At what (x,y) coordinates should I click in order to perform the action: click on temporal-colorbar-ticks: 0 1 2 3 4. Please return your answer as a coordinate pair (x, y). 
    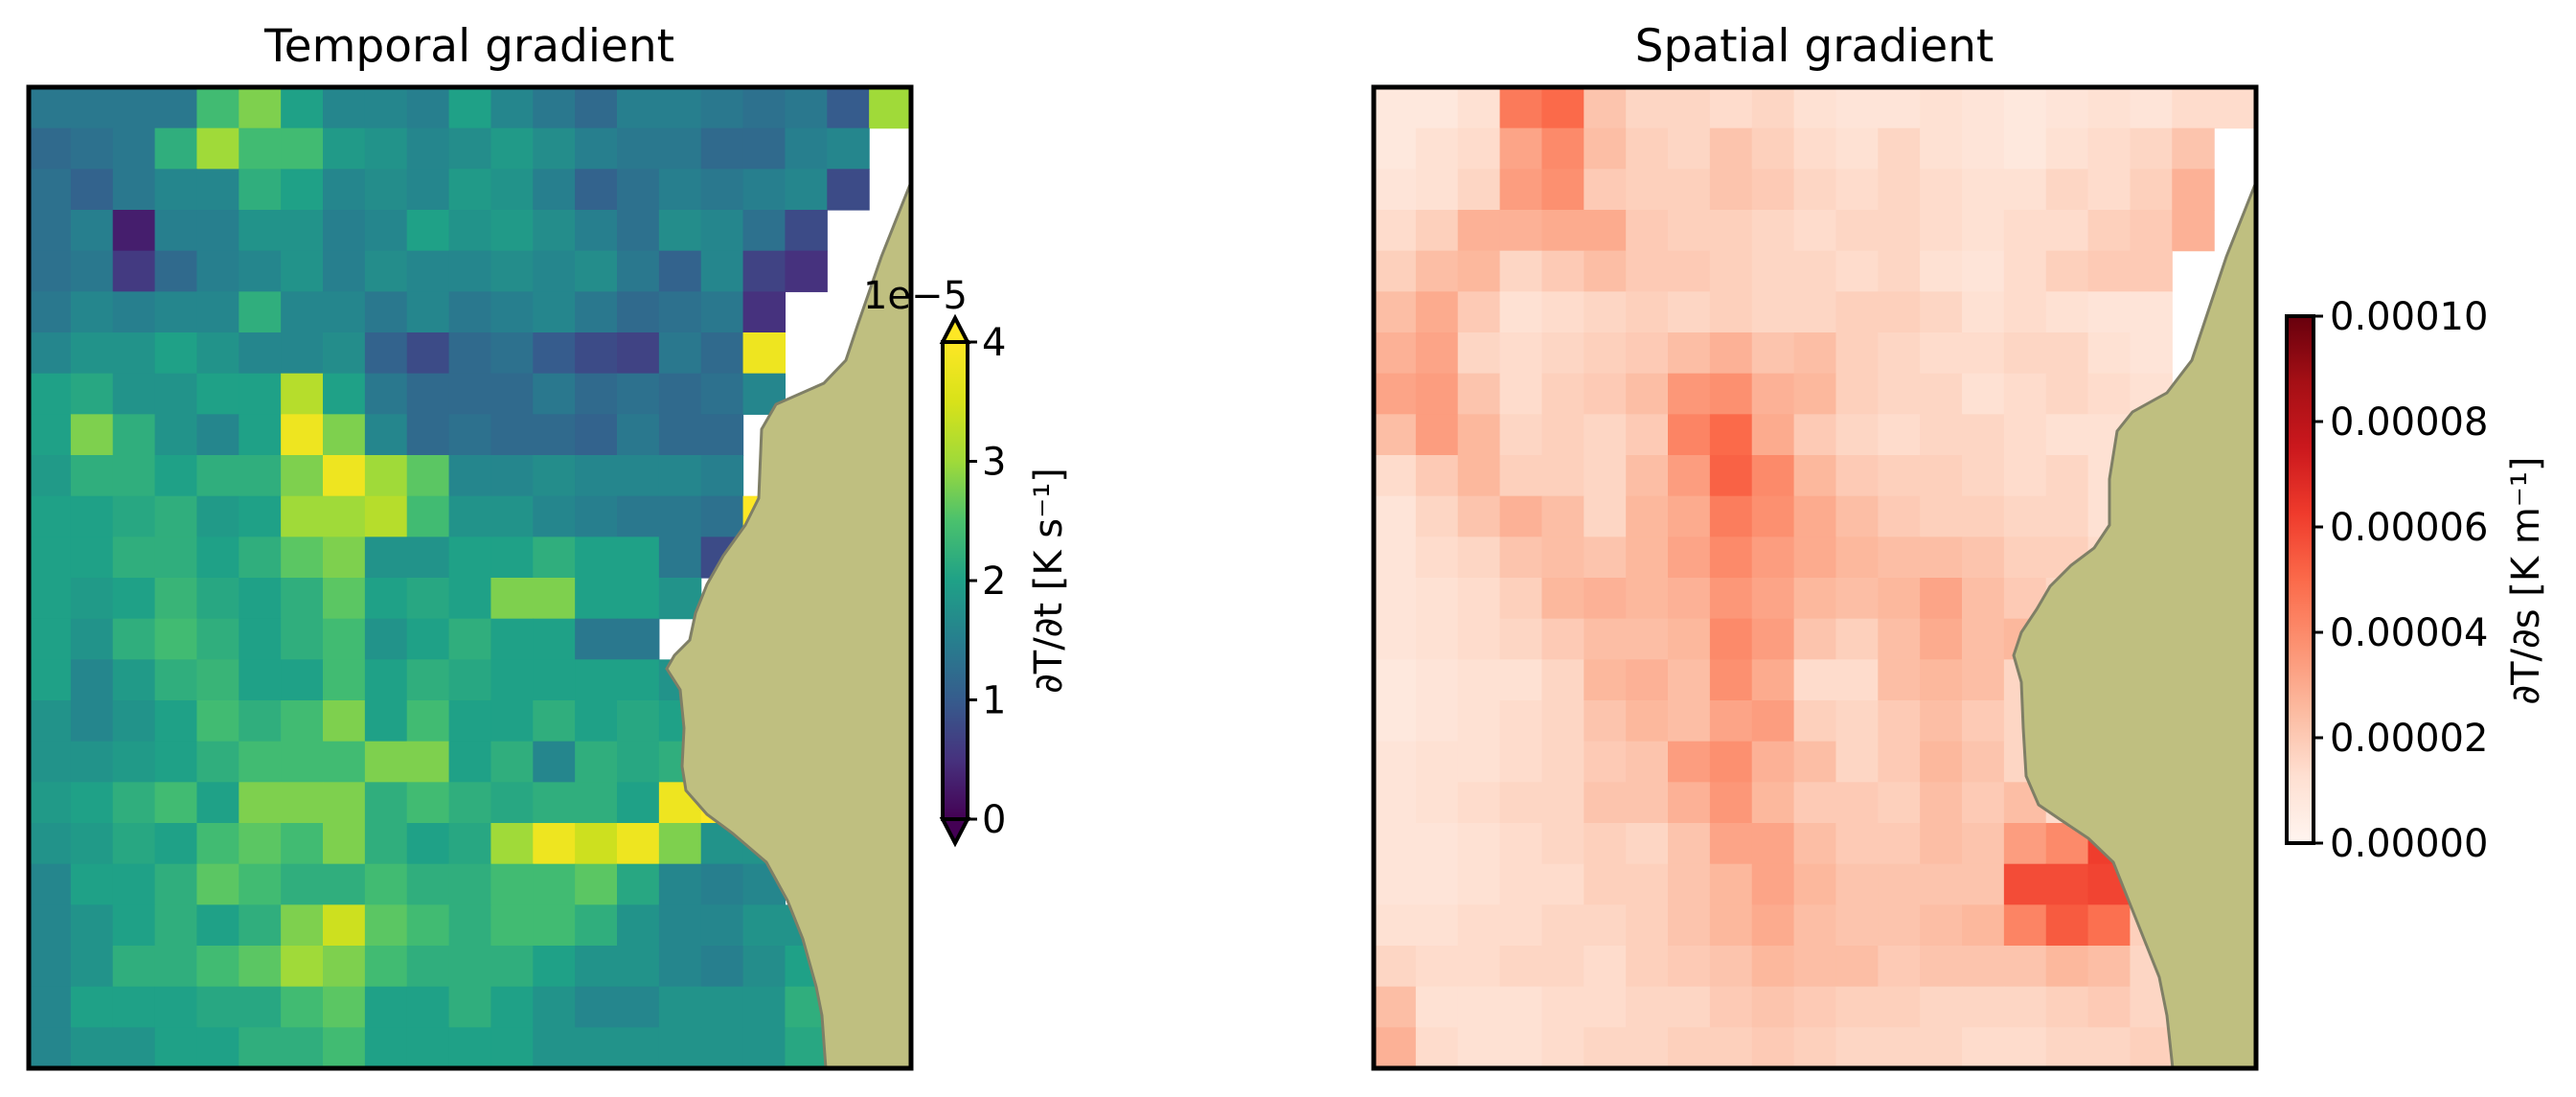
    Looking at the image, I should click on (987, 581).